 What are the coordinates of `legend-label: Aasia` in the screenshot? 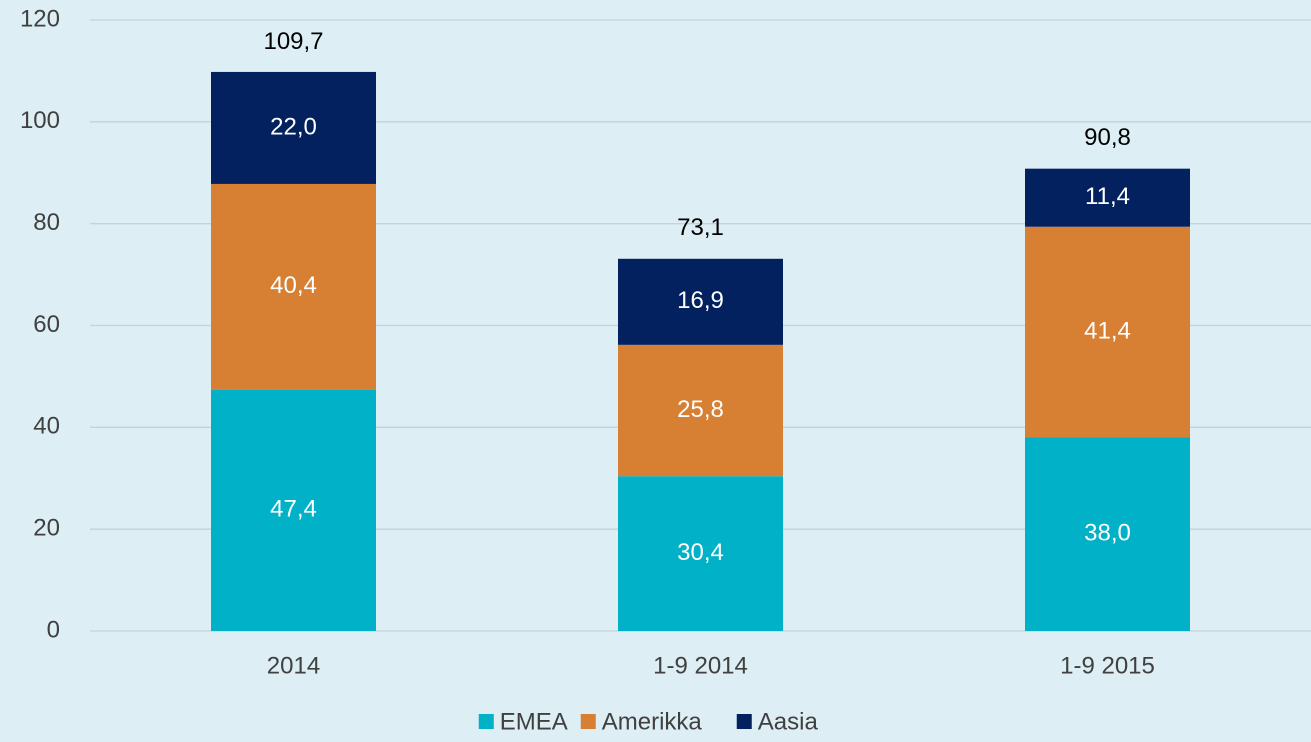 It's located at (788, 721).